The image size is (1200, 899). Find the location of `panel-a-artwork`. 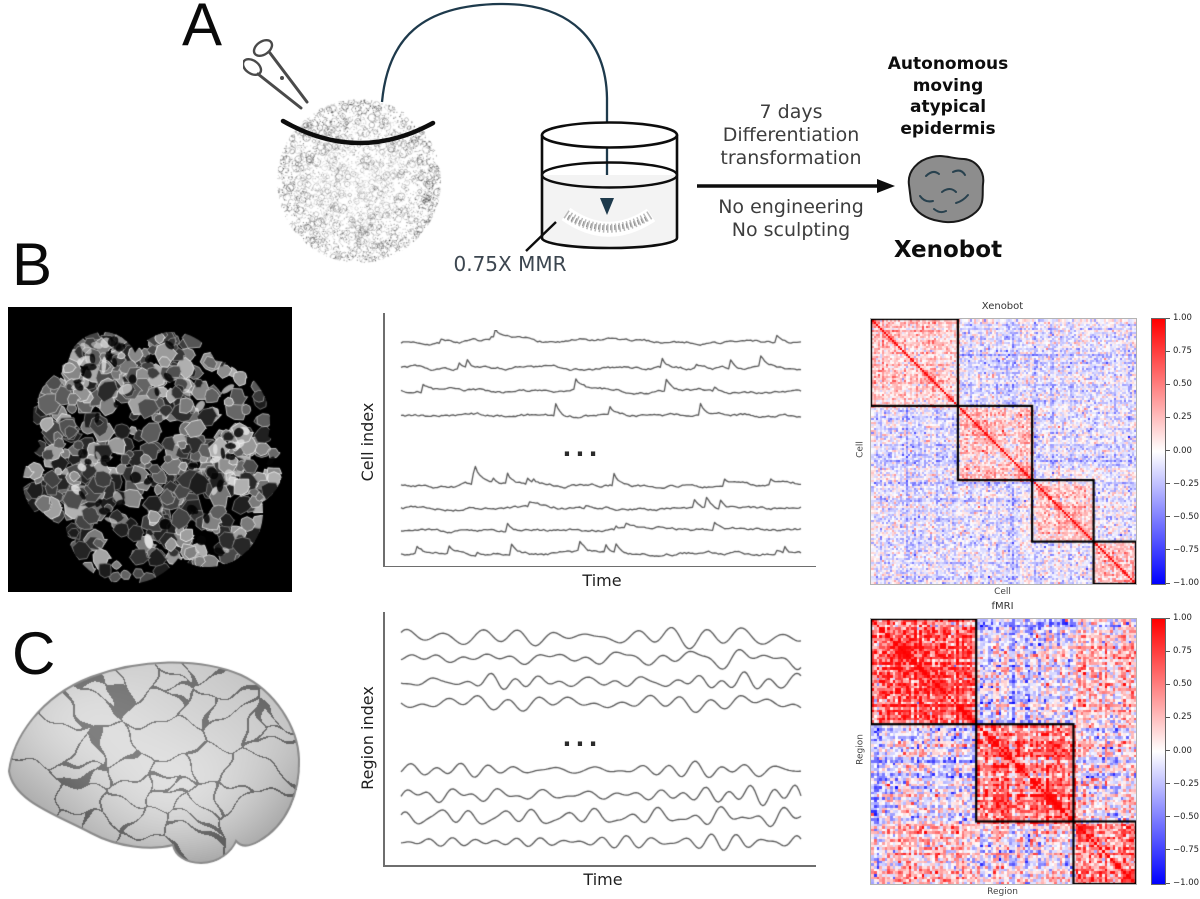

panel-a-artwork is located at coordinates (479, 127).